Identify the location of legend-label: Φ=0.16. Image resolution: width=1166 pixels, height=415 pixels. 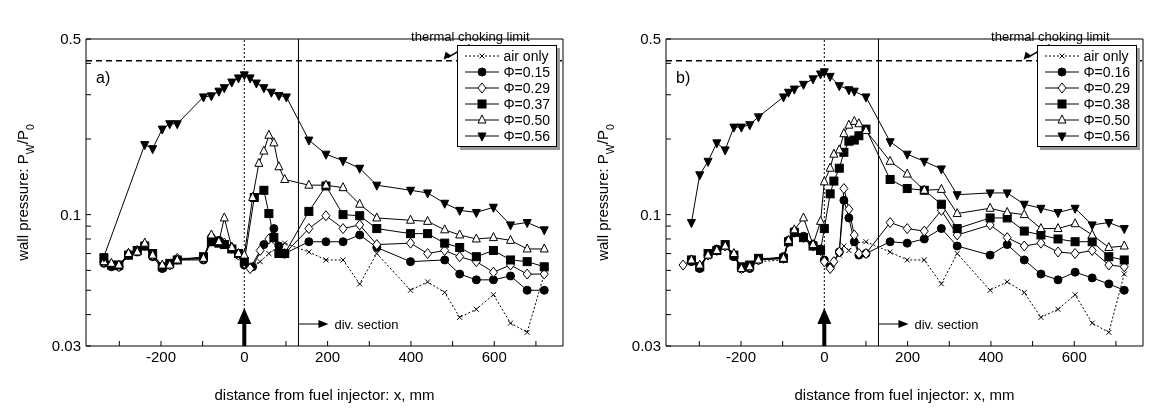
(1106, 72).